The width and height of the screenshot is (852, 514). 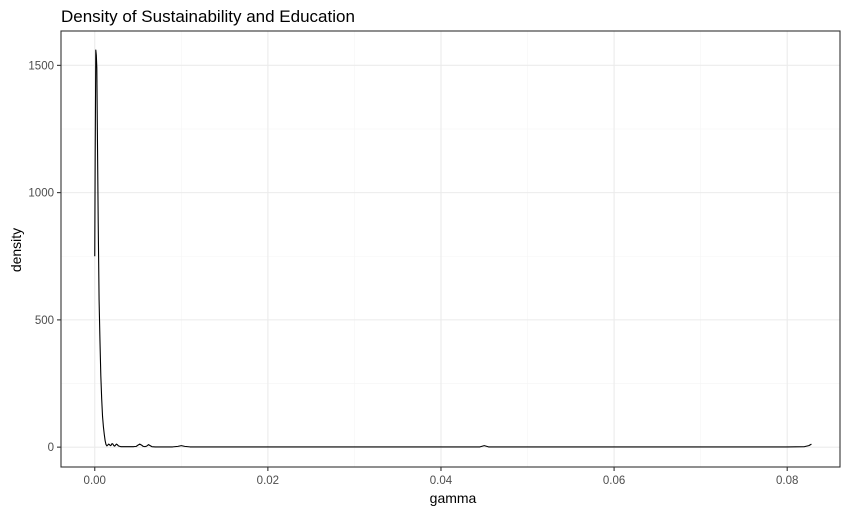 I want to click on y-tick-label: 500, so click(x=44, y=321).